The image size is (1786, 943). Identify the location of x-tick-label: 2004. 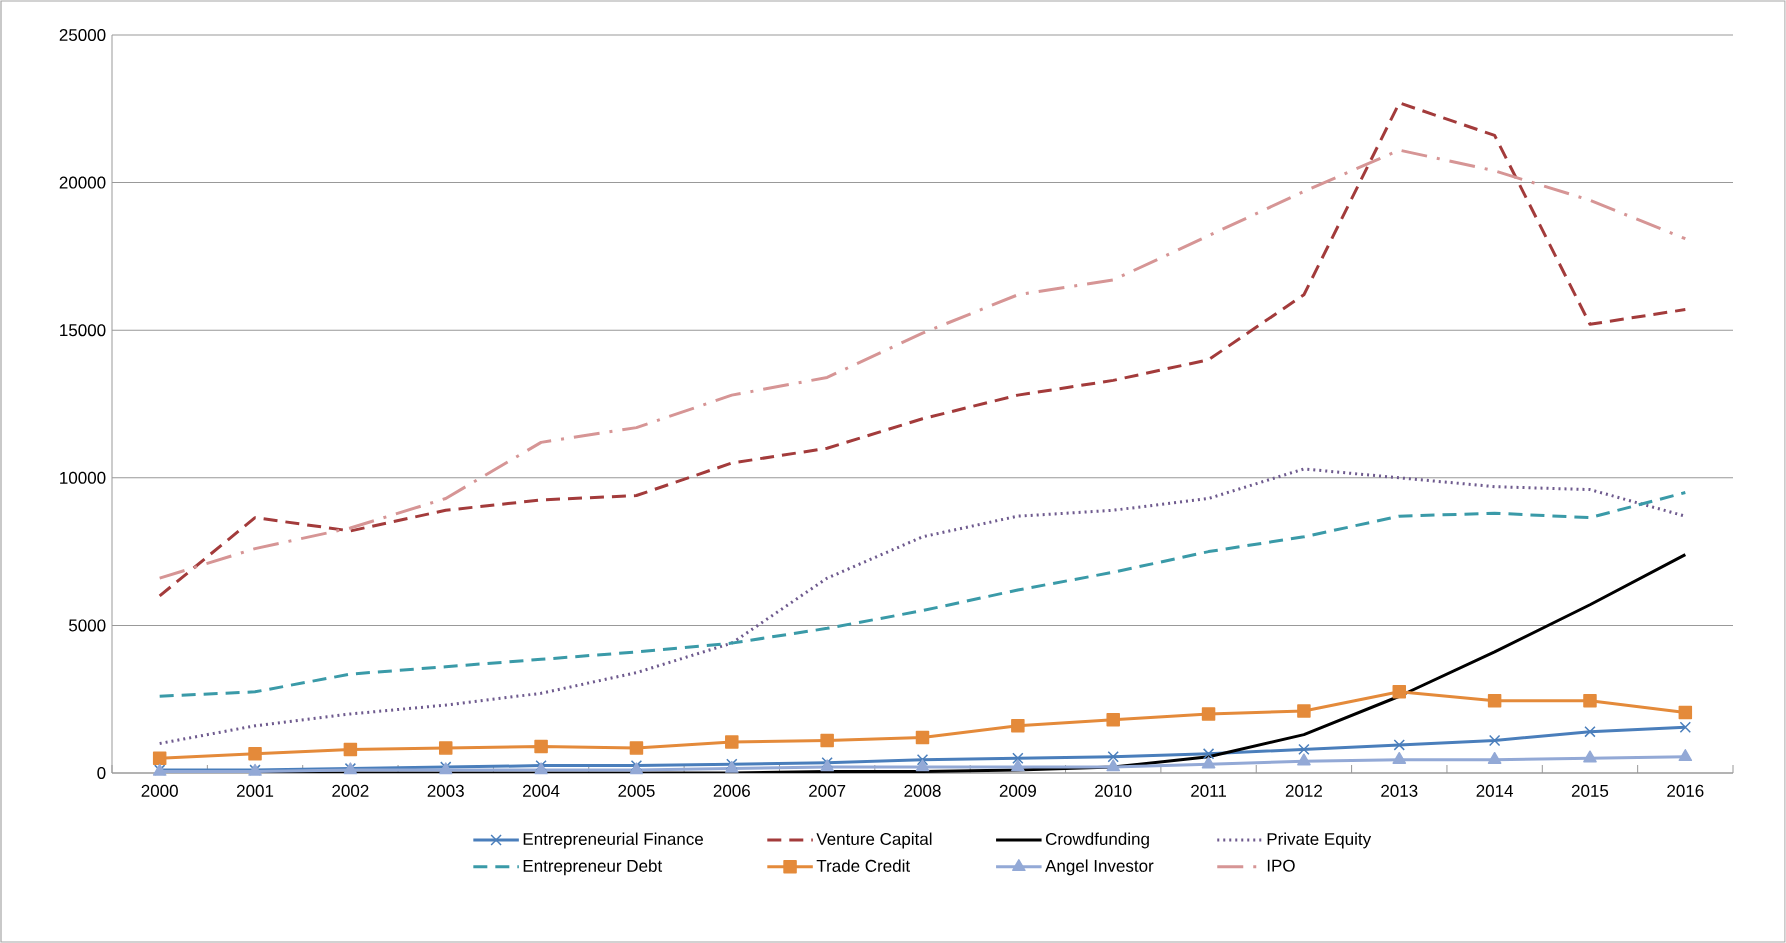
(541, 790).